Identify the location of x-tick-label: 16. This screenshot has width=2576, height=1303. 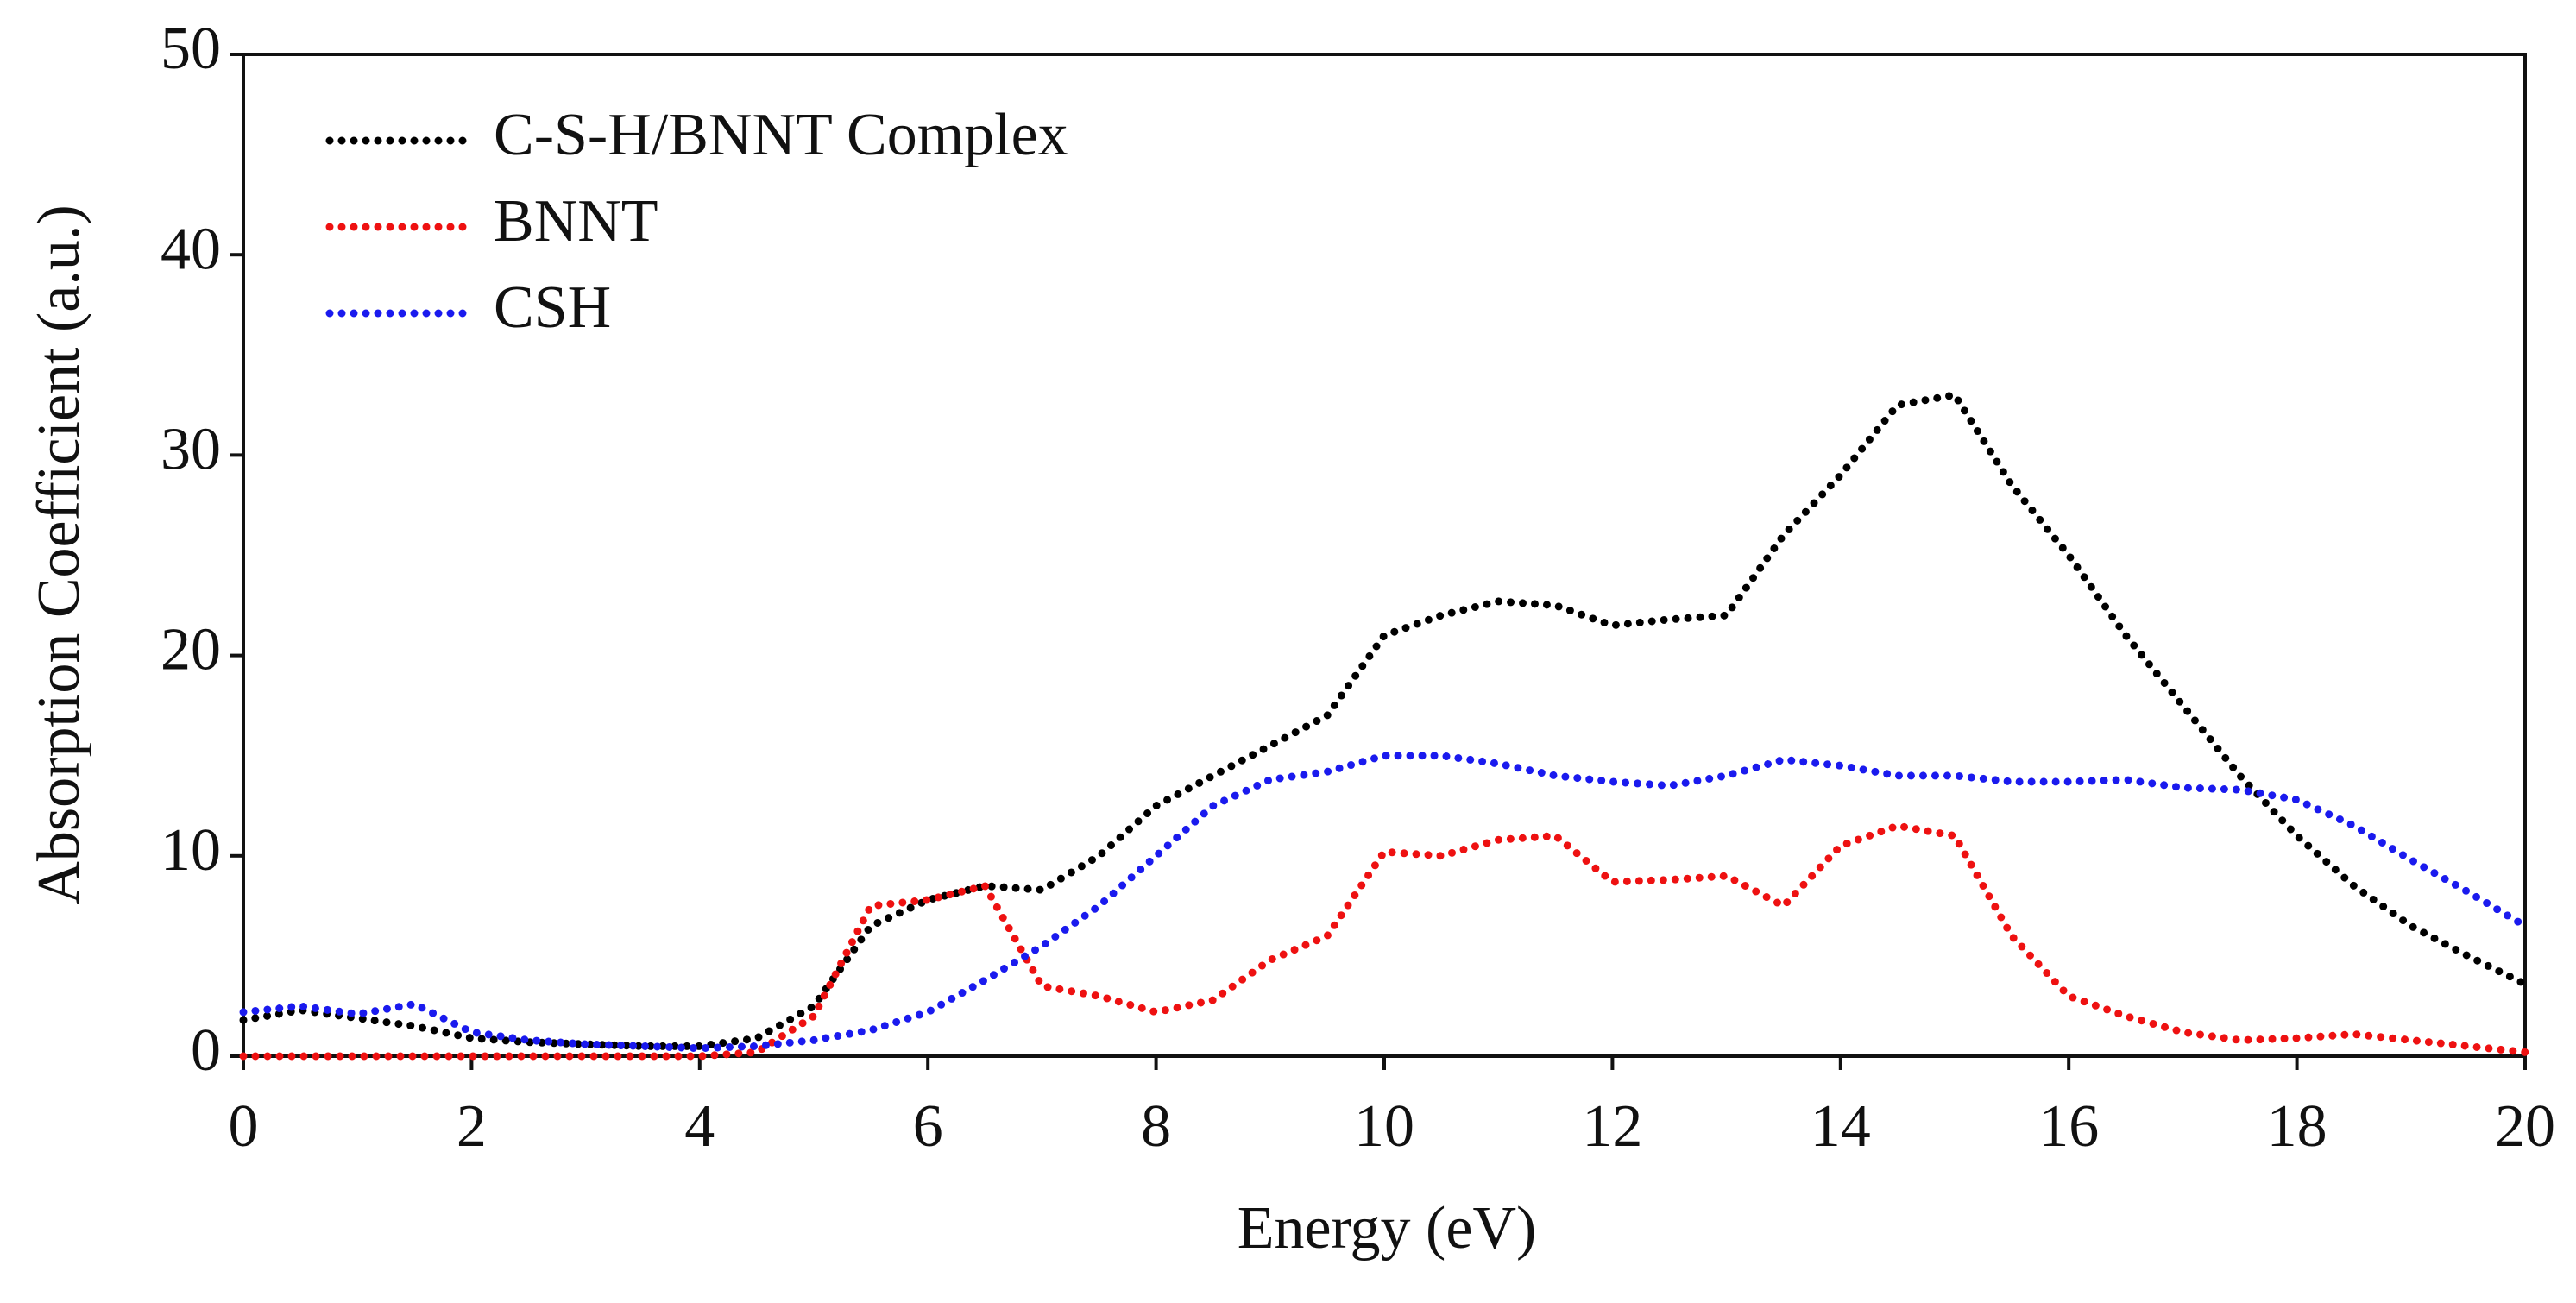
(2068, 1127).